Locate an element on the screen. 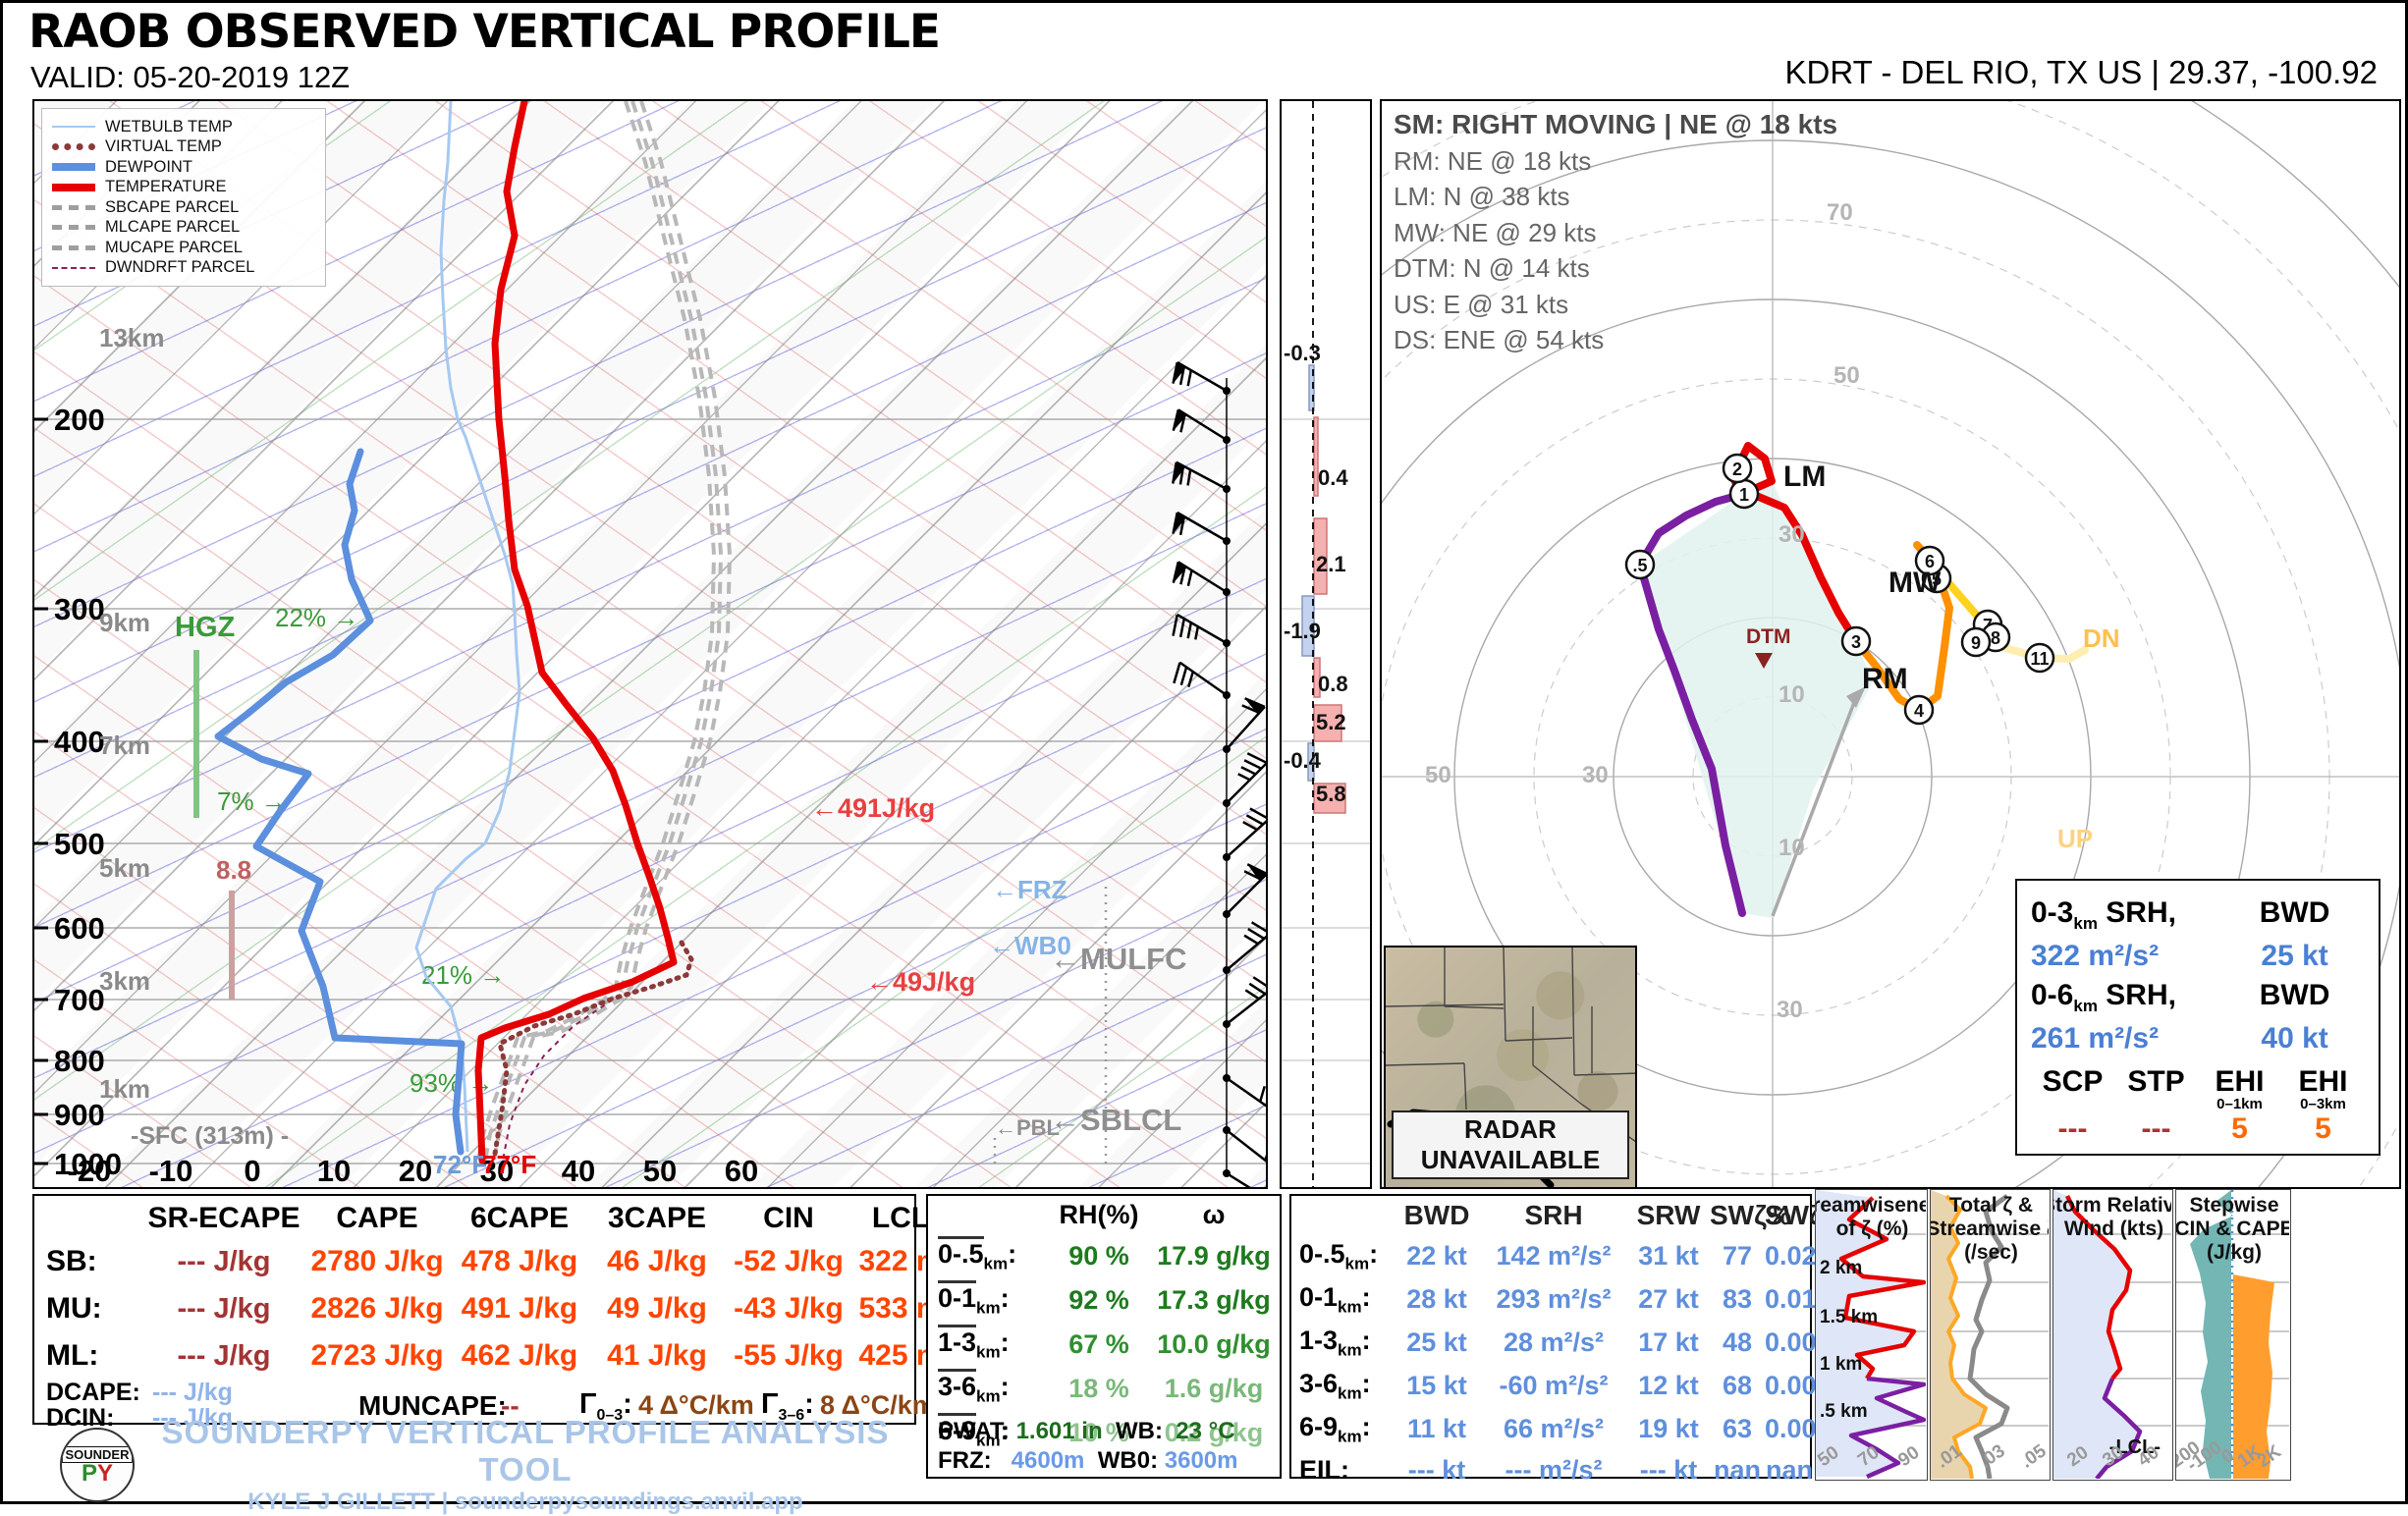 This screenshot has width=2408, height=1516. dcape-label: DCAPE: is located at coordinates (93, 1392).